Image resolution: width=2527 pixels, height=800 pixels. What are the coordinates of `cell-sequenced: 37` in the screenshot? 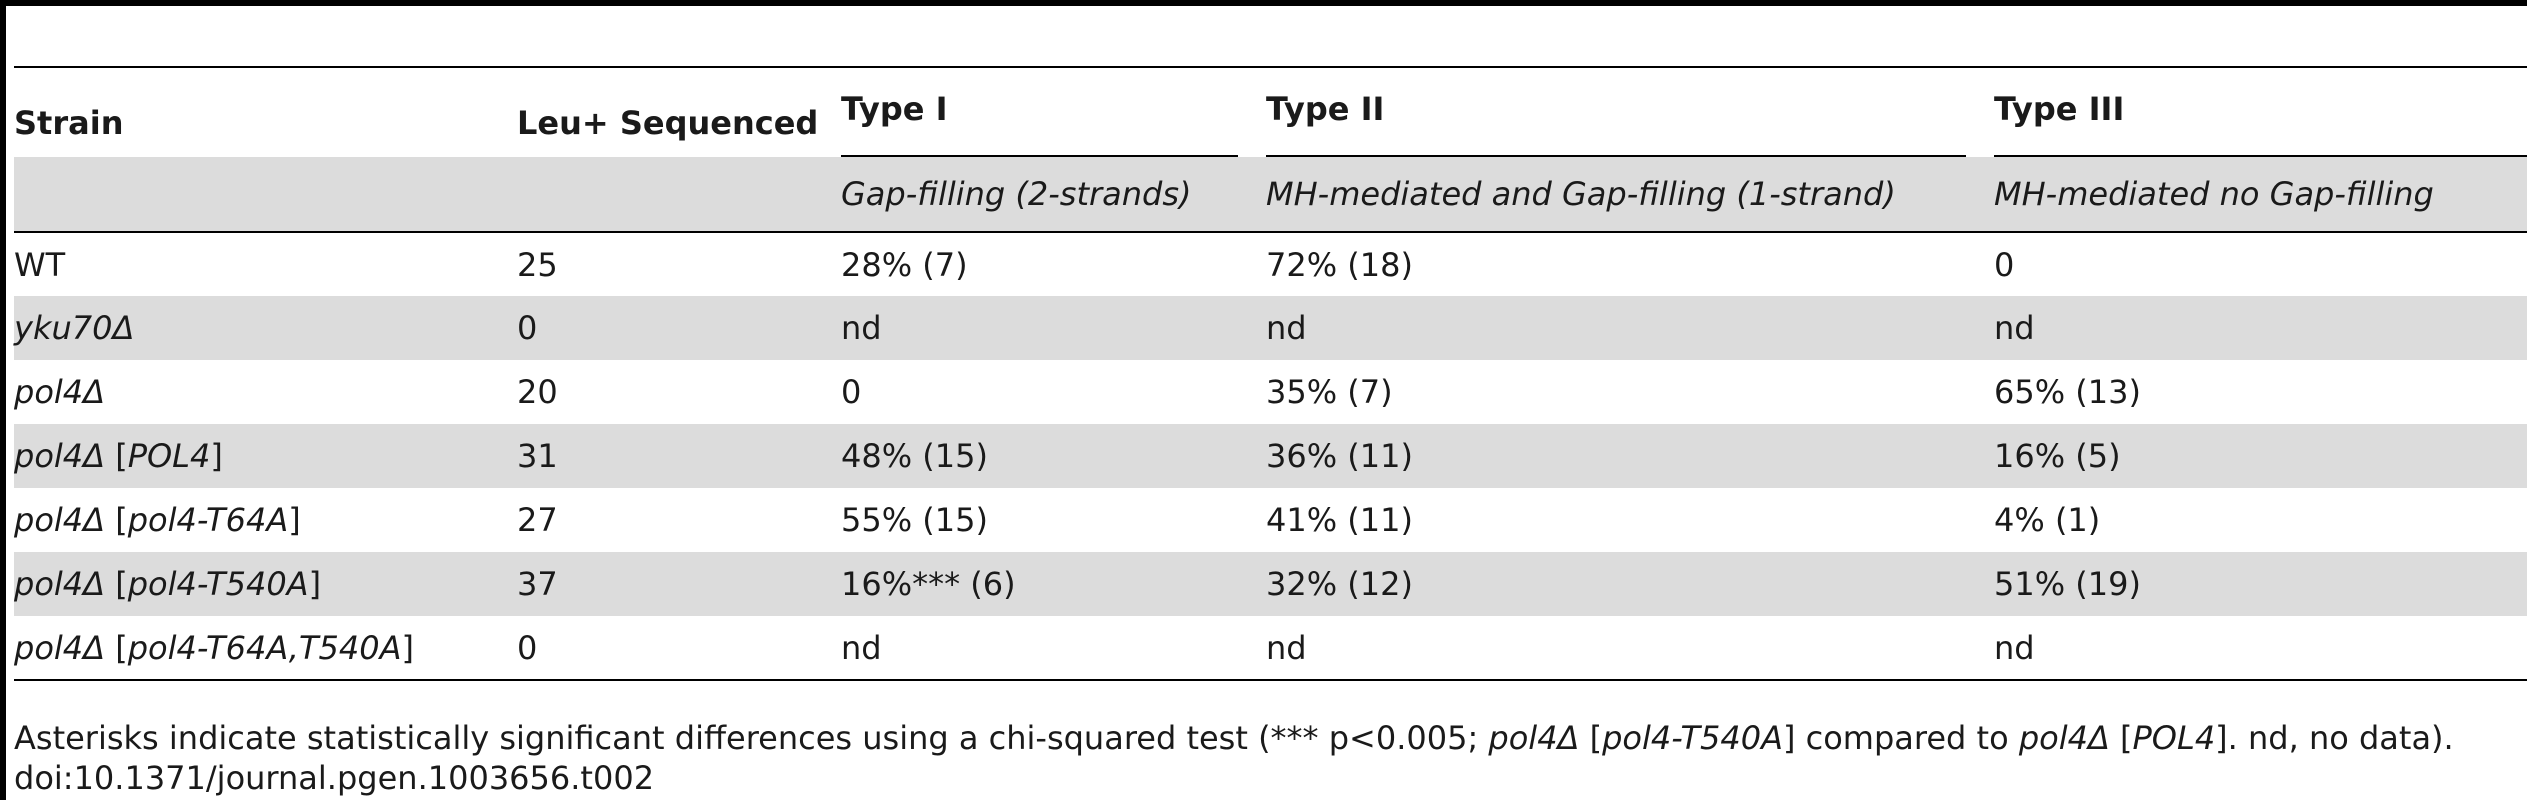 It's located at (537, 584).